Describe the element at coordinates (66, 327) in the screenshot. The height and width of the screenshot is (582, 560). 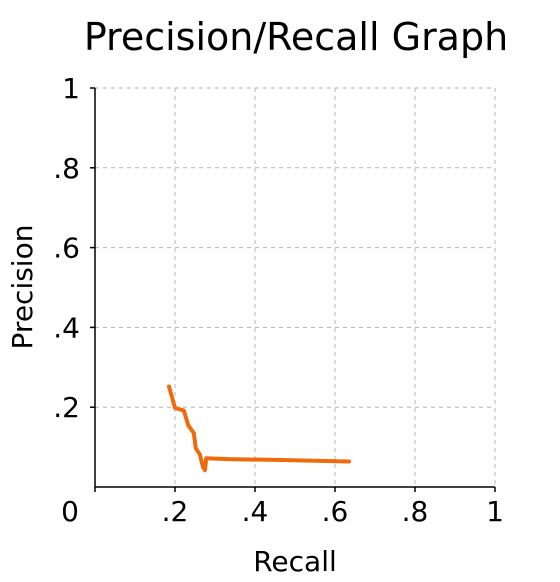
I see `y-tick-label: .4` at that location.